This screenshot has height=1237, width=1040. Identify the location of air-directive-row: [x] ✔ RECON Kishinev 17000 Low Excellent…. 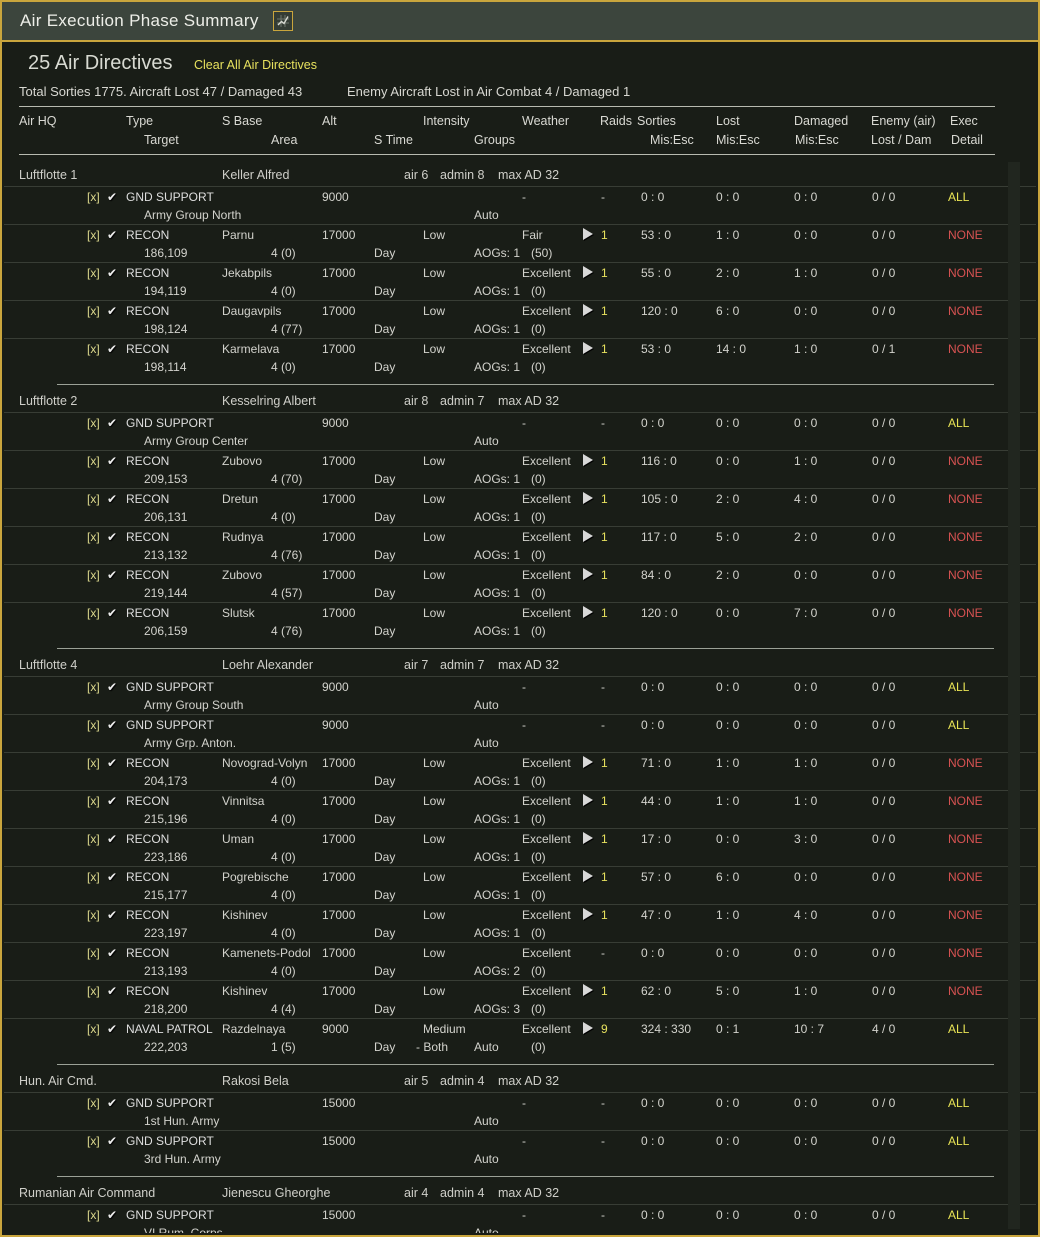
(520, 999).